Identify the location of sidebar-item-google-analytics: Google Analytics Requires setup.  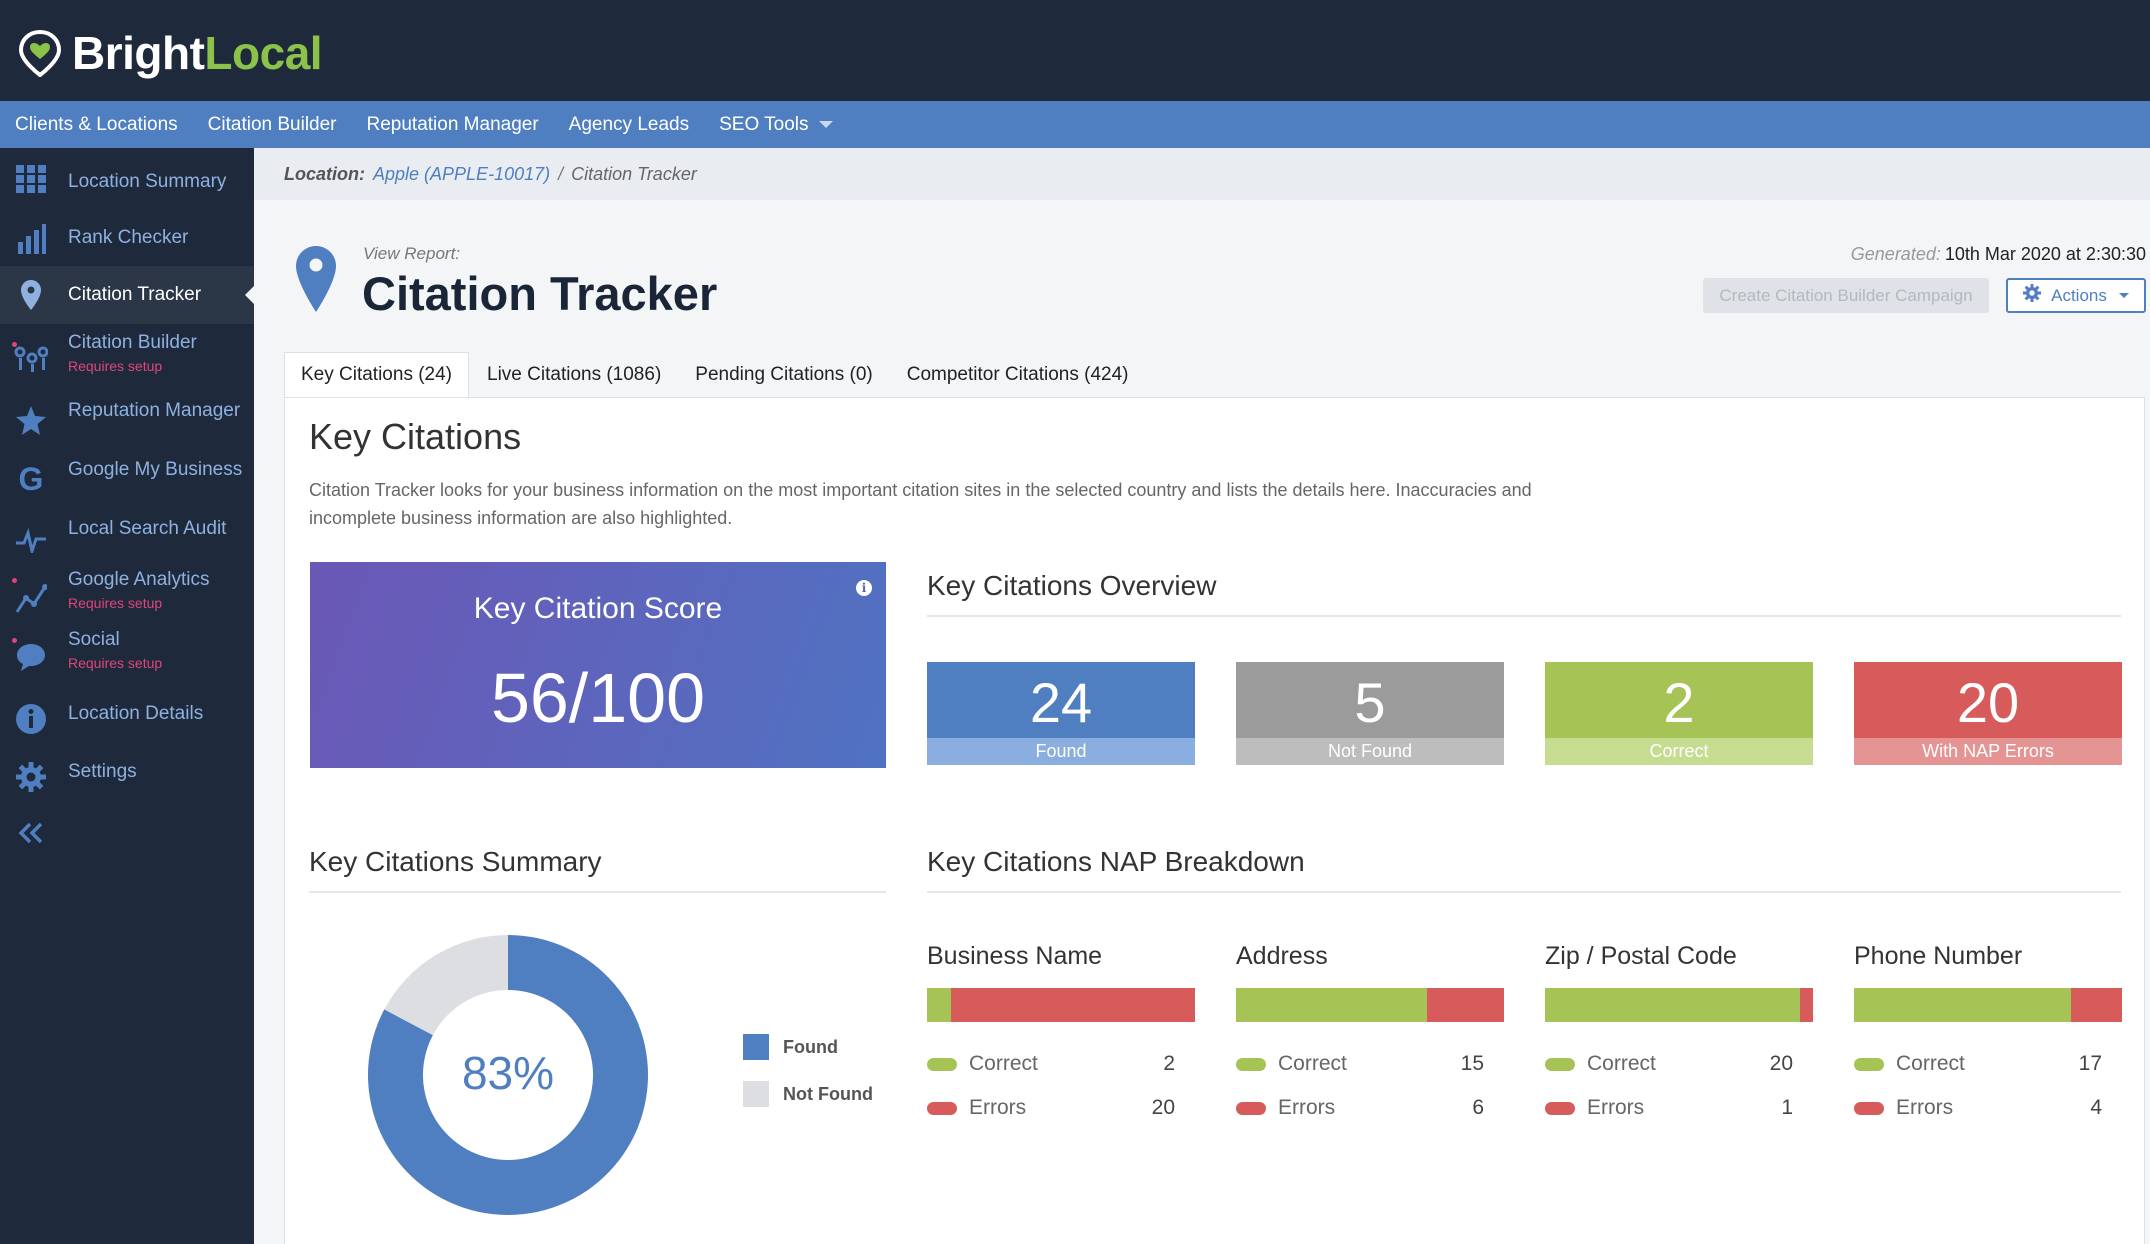
(127, 597).